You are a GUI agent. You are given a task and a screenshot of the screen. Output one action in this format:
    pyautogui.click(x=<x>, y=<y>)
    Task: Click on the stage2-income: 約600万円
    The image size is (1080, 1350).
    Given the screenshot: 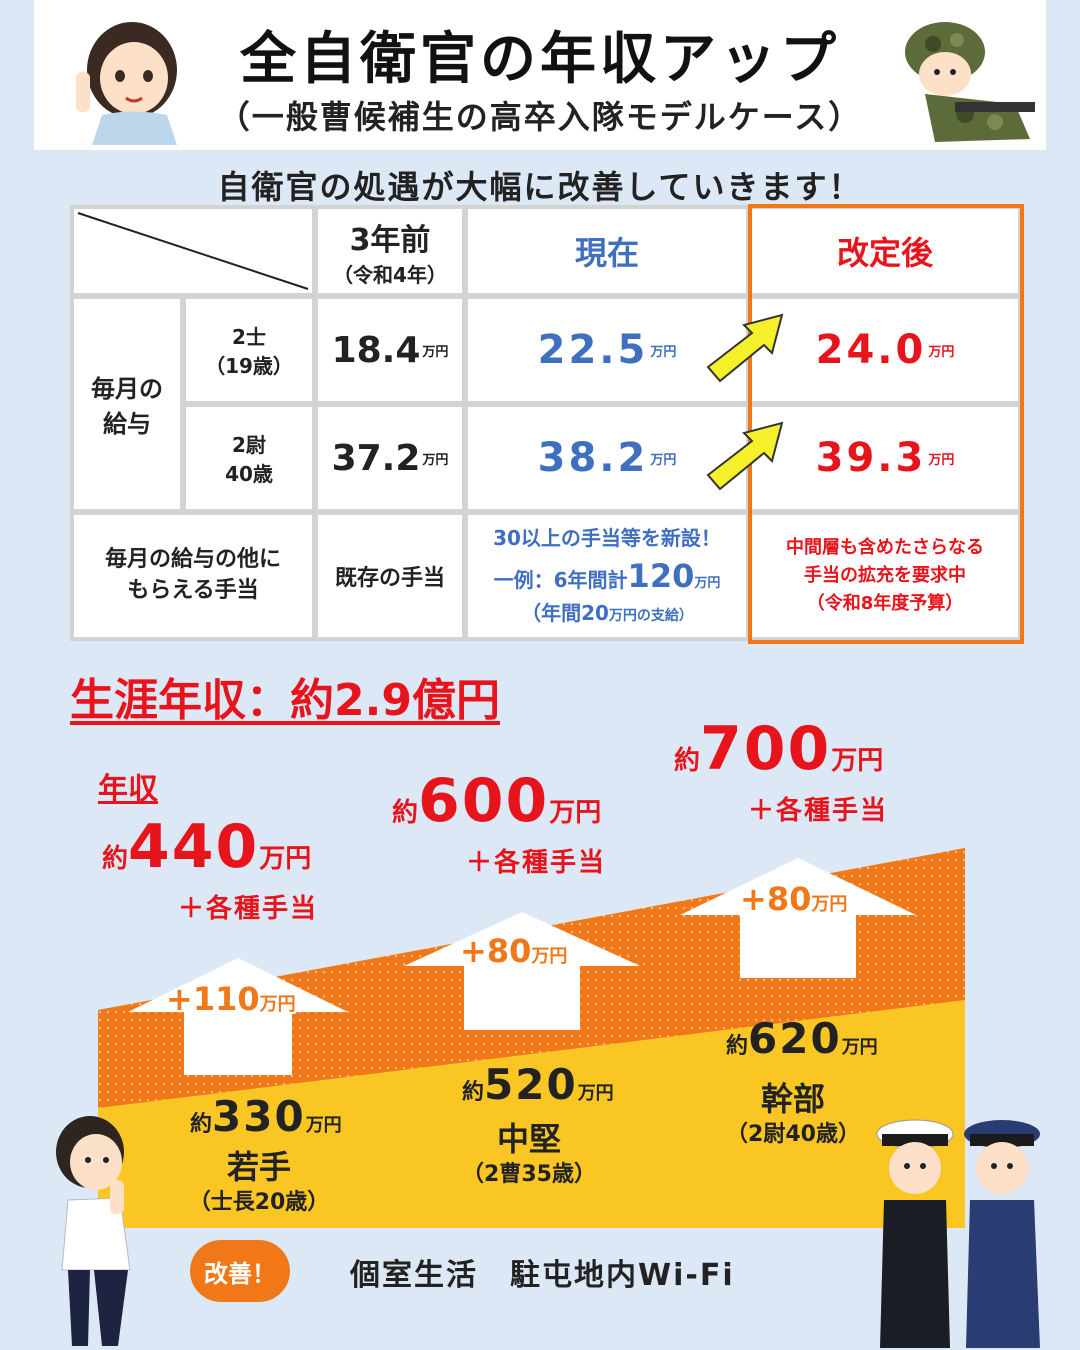 What is the action you would take?
    pyautogui.click(x=496, y=801)
    